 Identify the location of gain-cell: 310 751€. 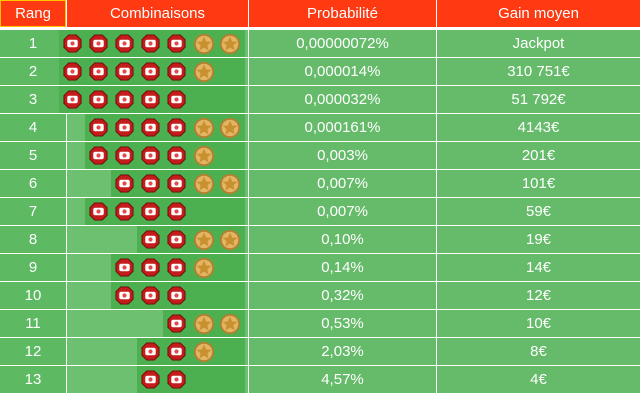
(538, 71).